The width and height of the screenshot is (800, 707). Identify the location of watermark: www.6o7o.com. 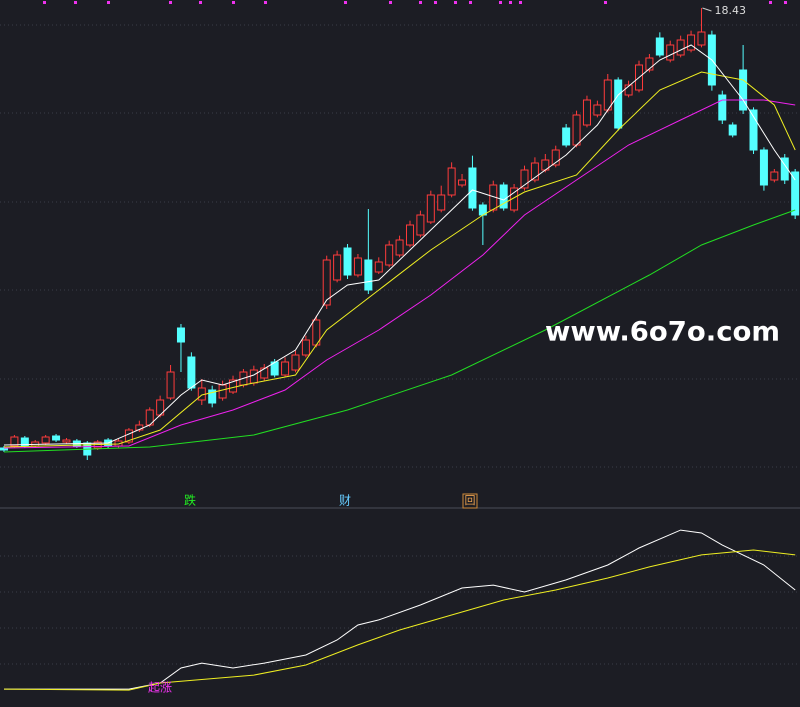
(662, 332).